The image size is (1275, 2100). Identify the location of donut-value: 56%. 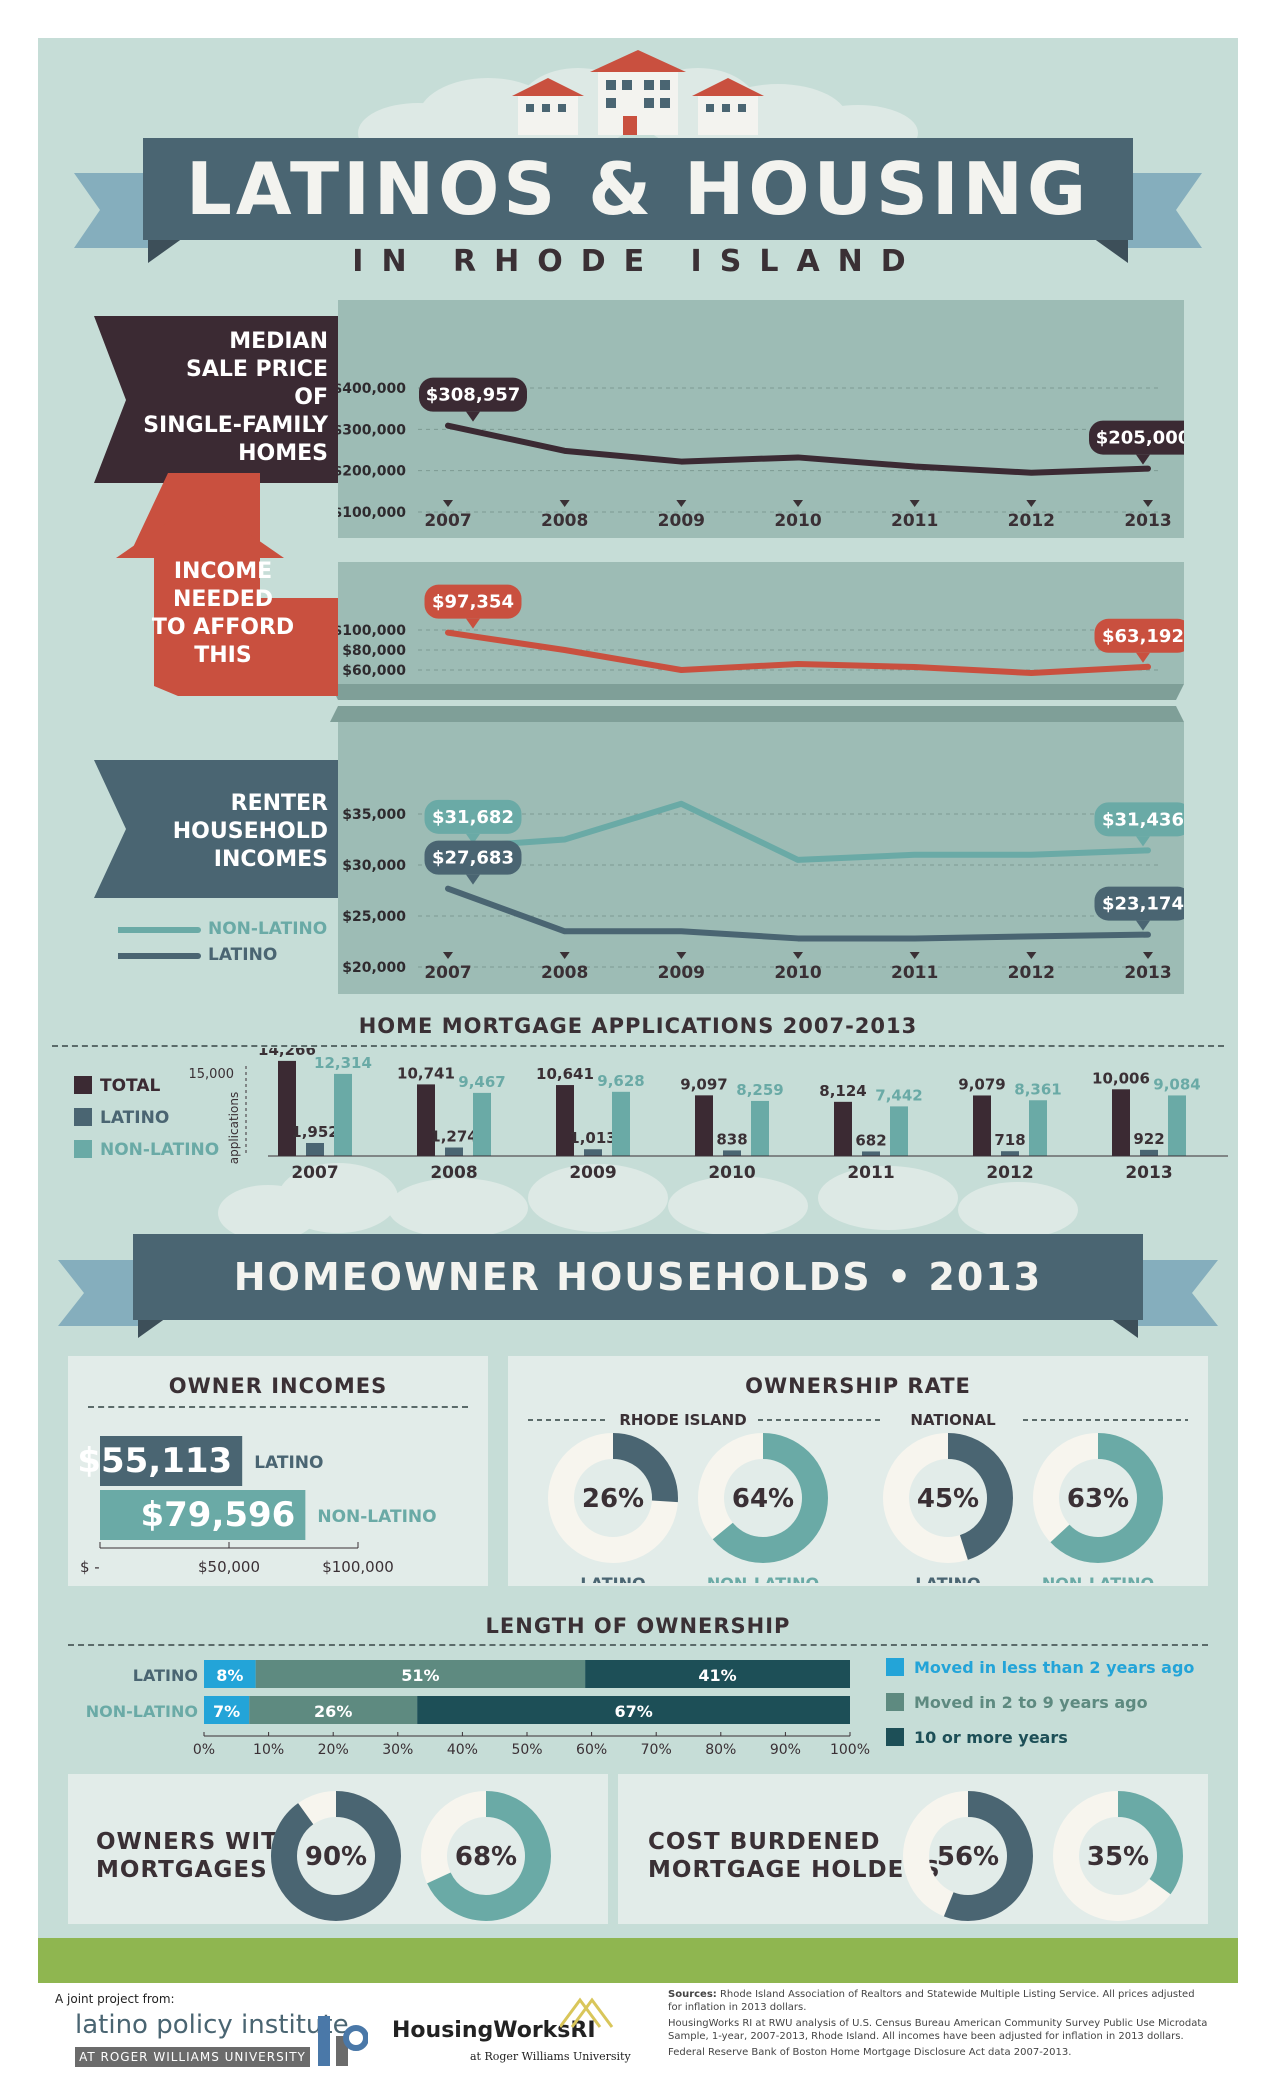
(968, 1857).